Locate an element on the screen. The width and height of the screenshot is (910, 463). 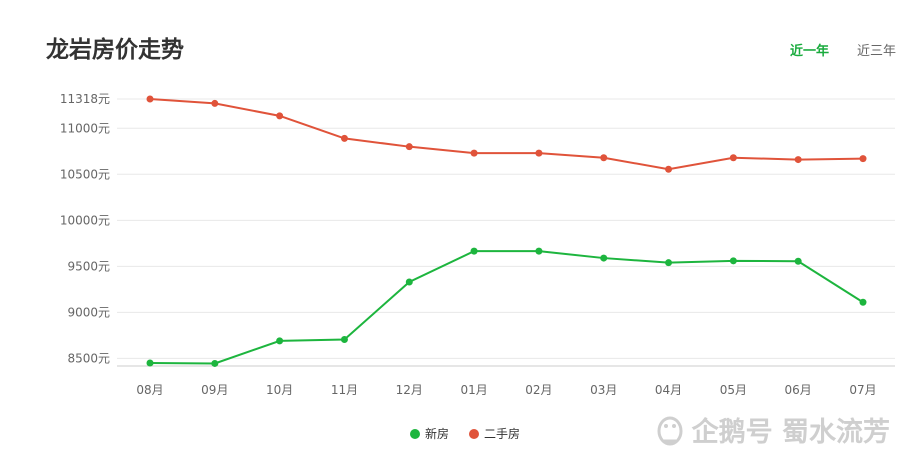
x-tick-label: 02月 is located at coordinates (538, 390).